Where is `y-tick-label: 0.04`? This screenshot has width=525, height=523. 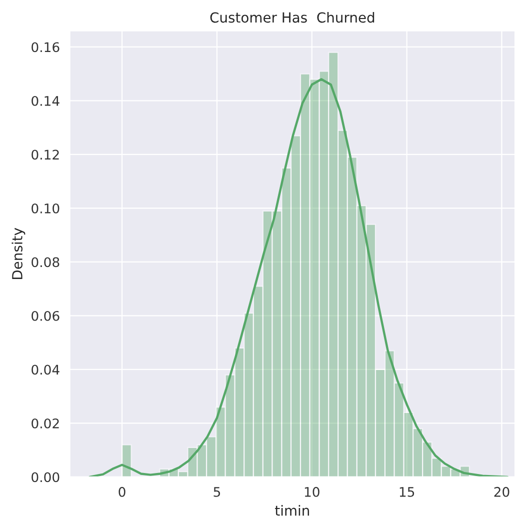
y-tick-label: 0.04 is located at coordinates (46, 369).